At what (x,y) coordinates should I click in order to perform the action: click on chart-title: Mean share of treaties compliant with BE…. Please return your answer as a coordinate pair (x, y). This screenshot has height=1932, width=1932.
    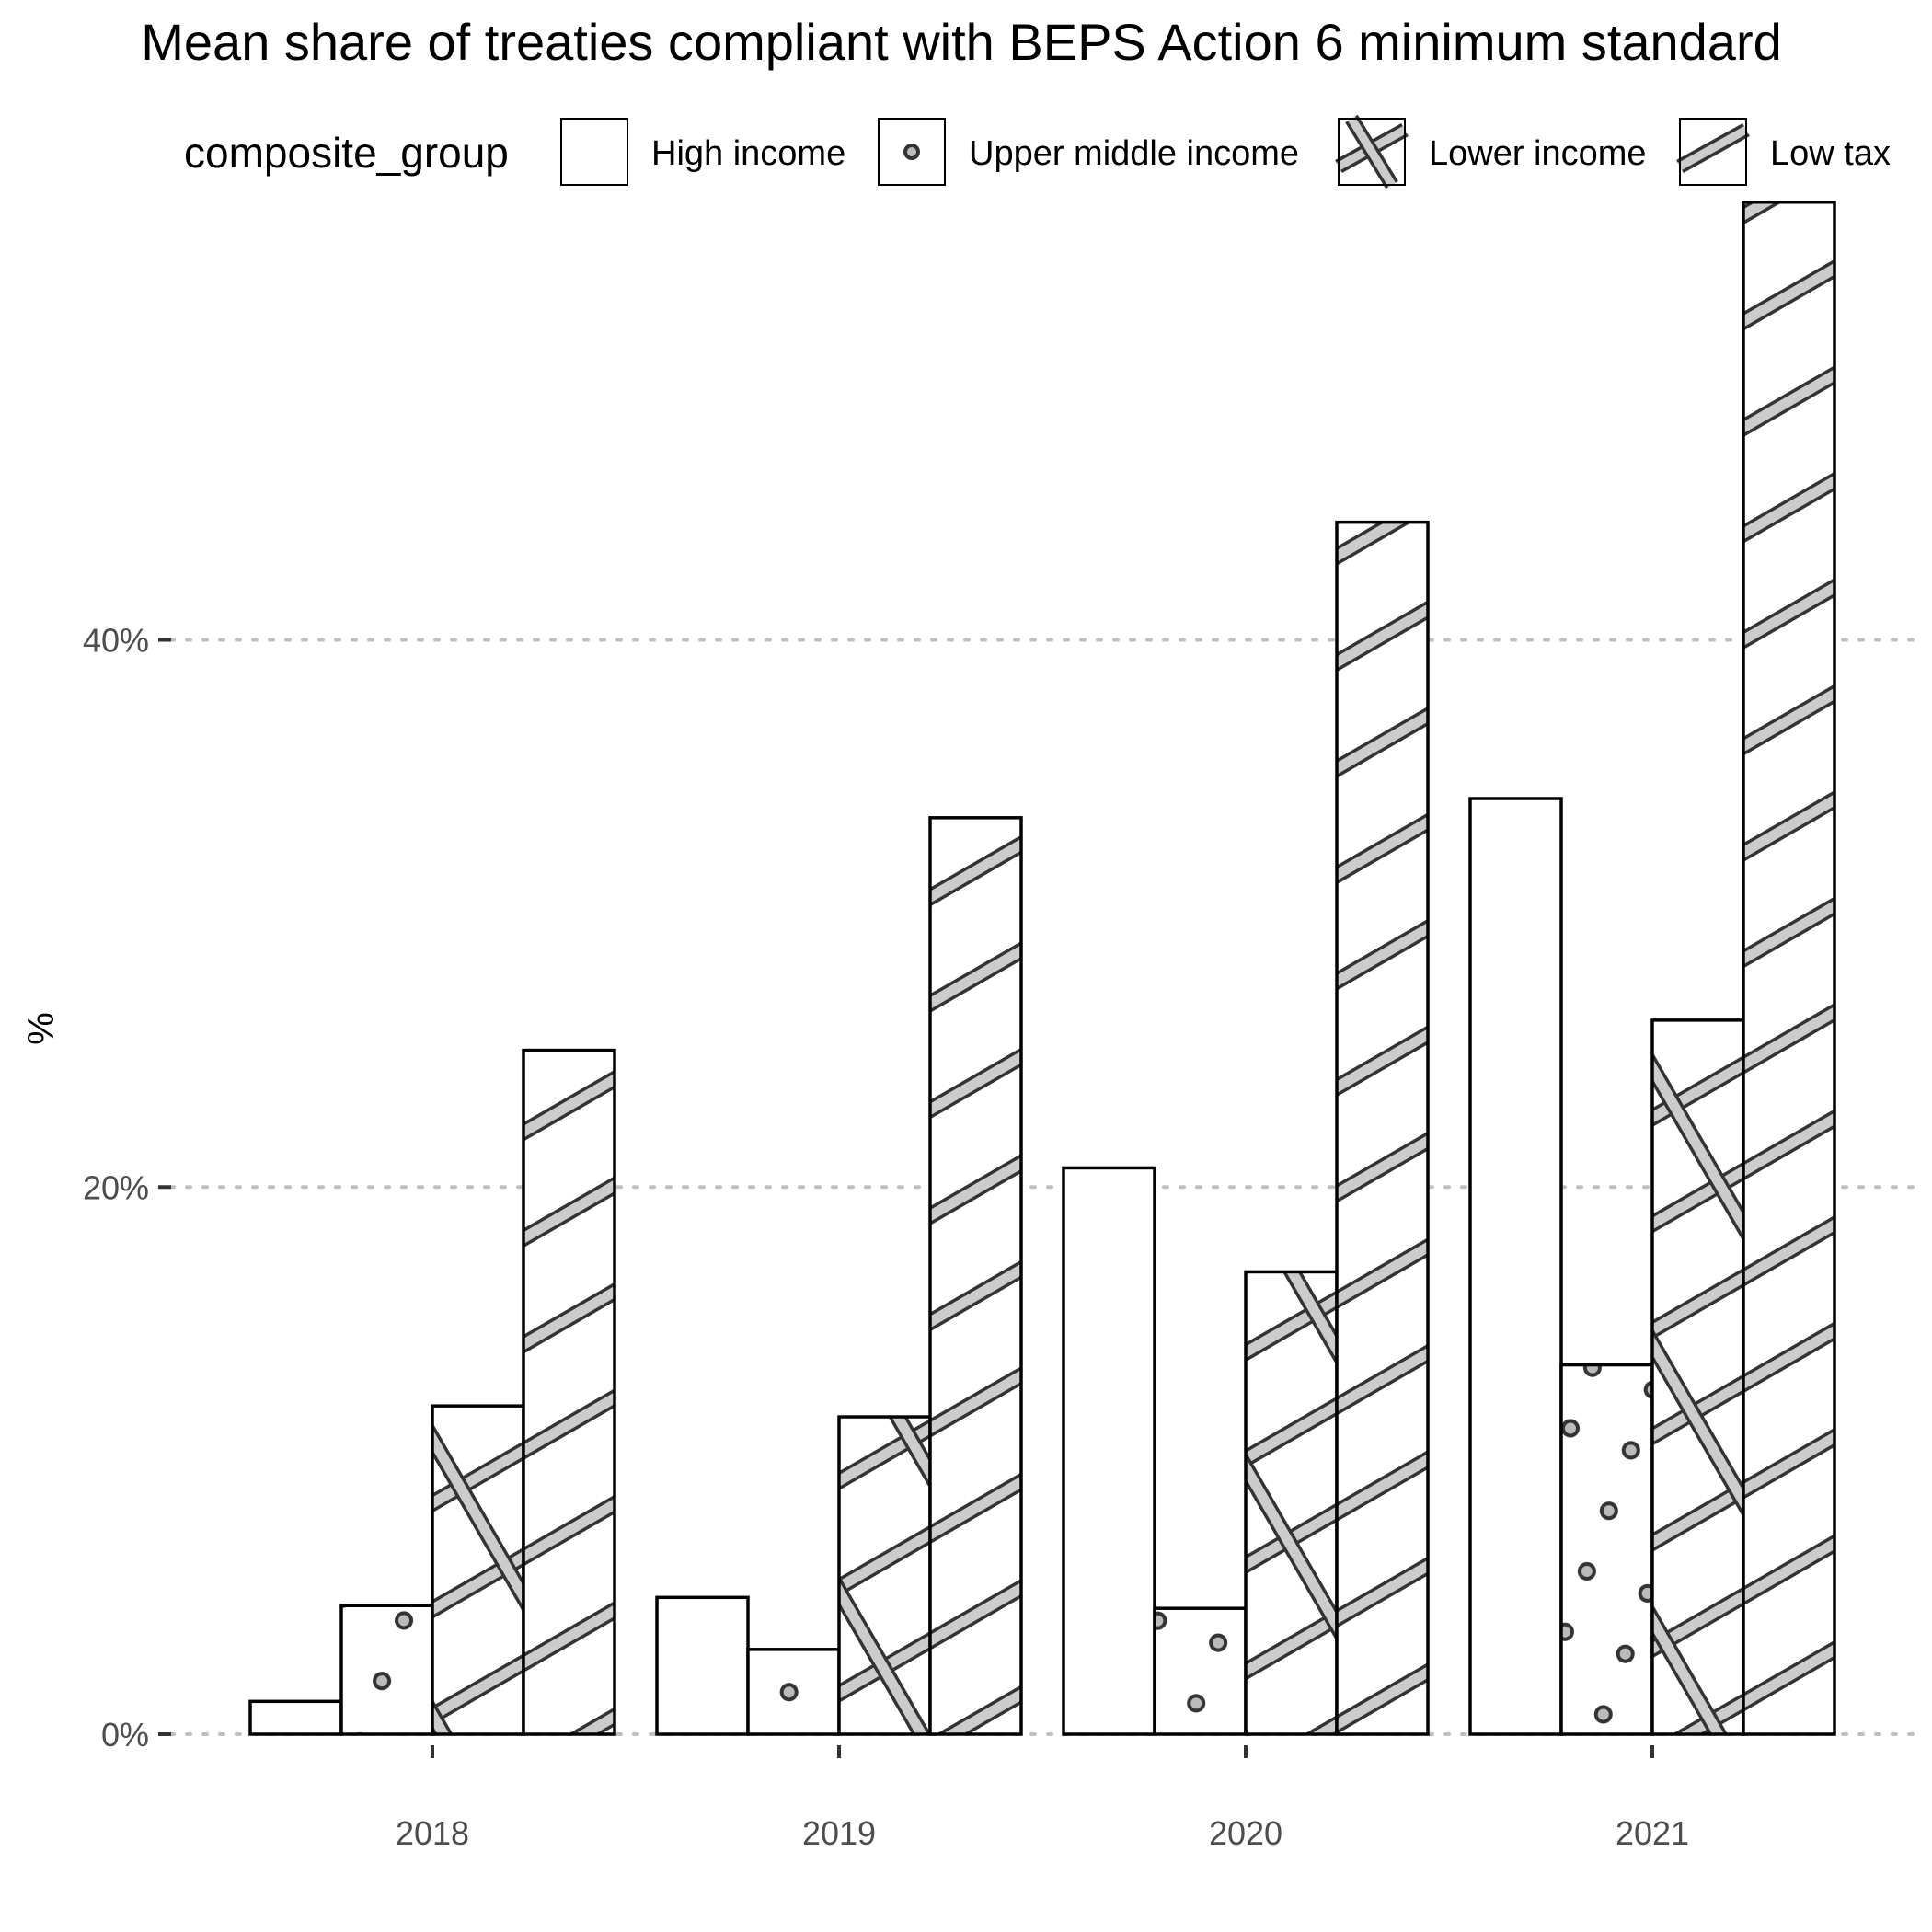
    Looking at the image, I should click on (961, 42).